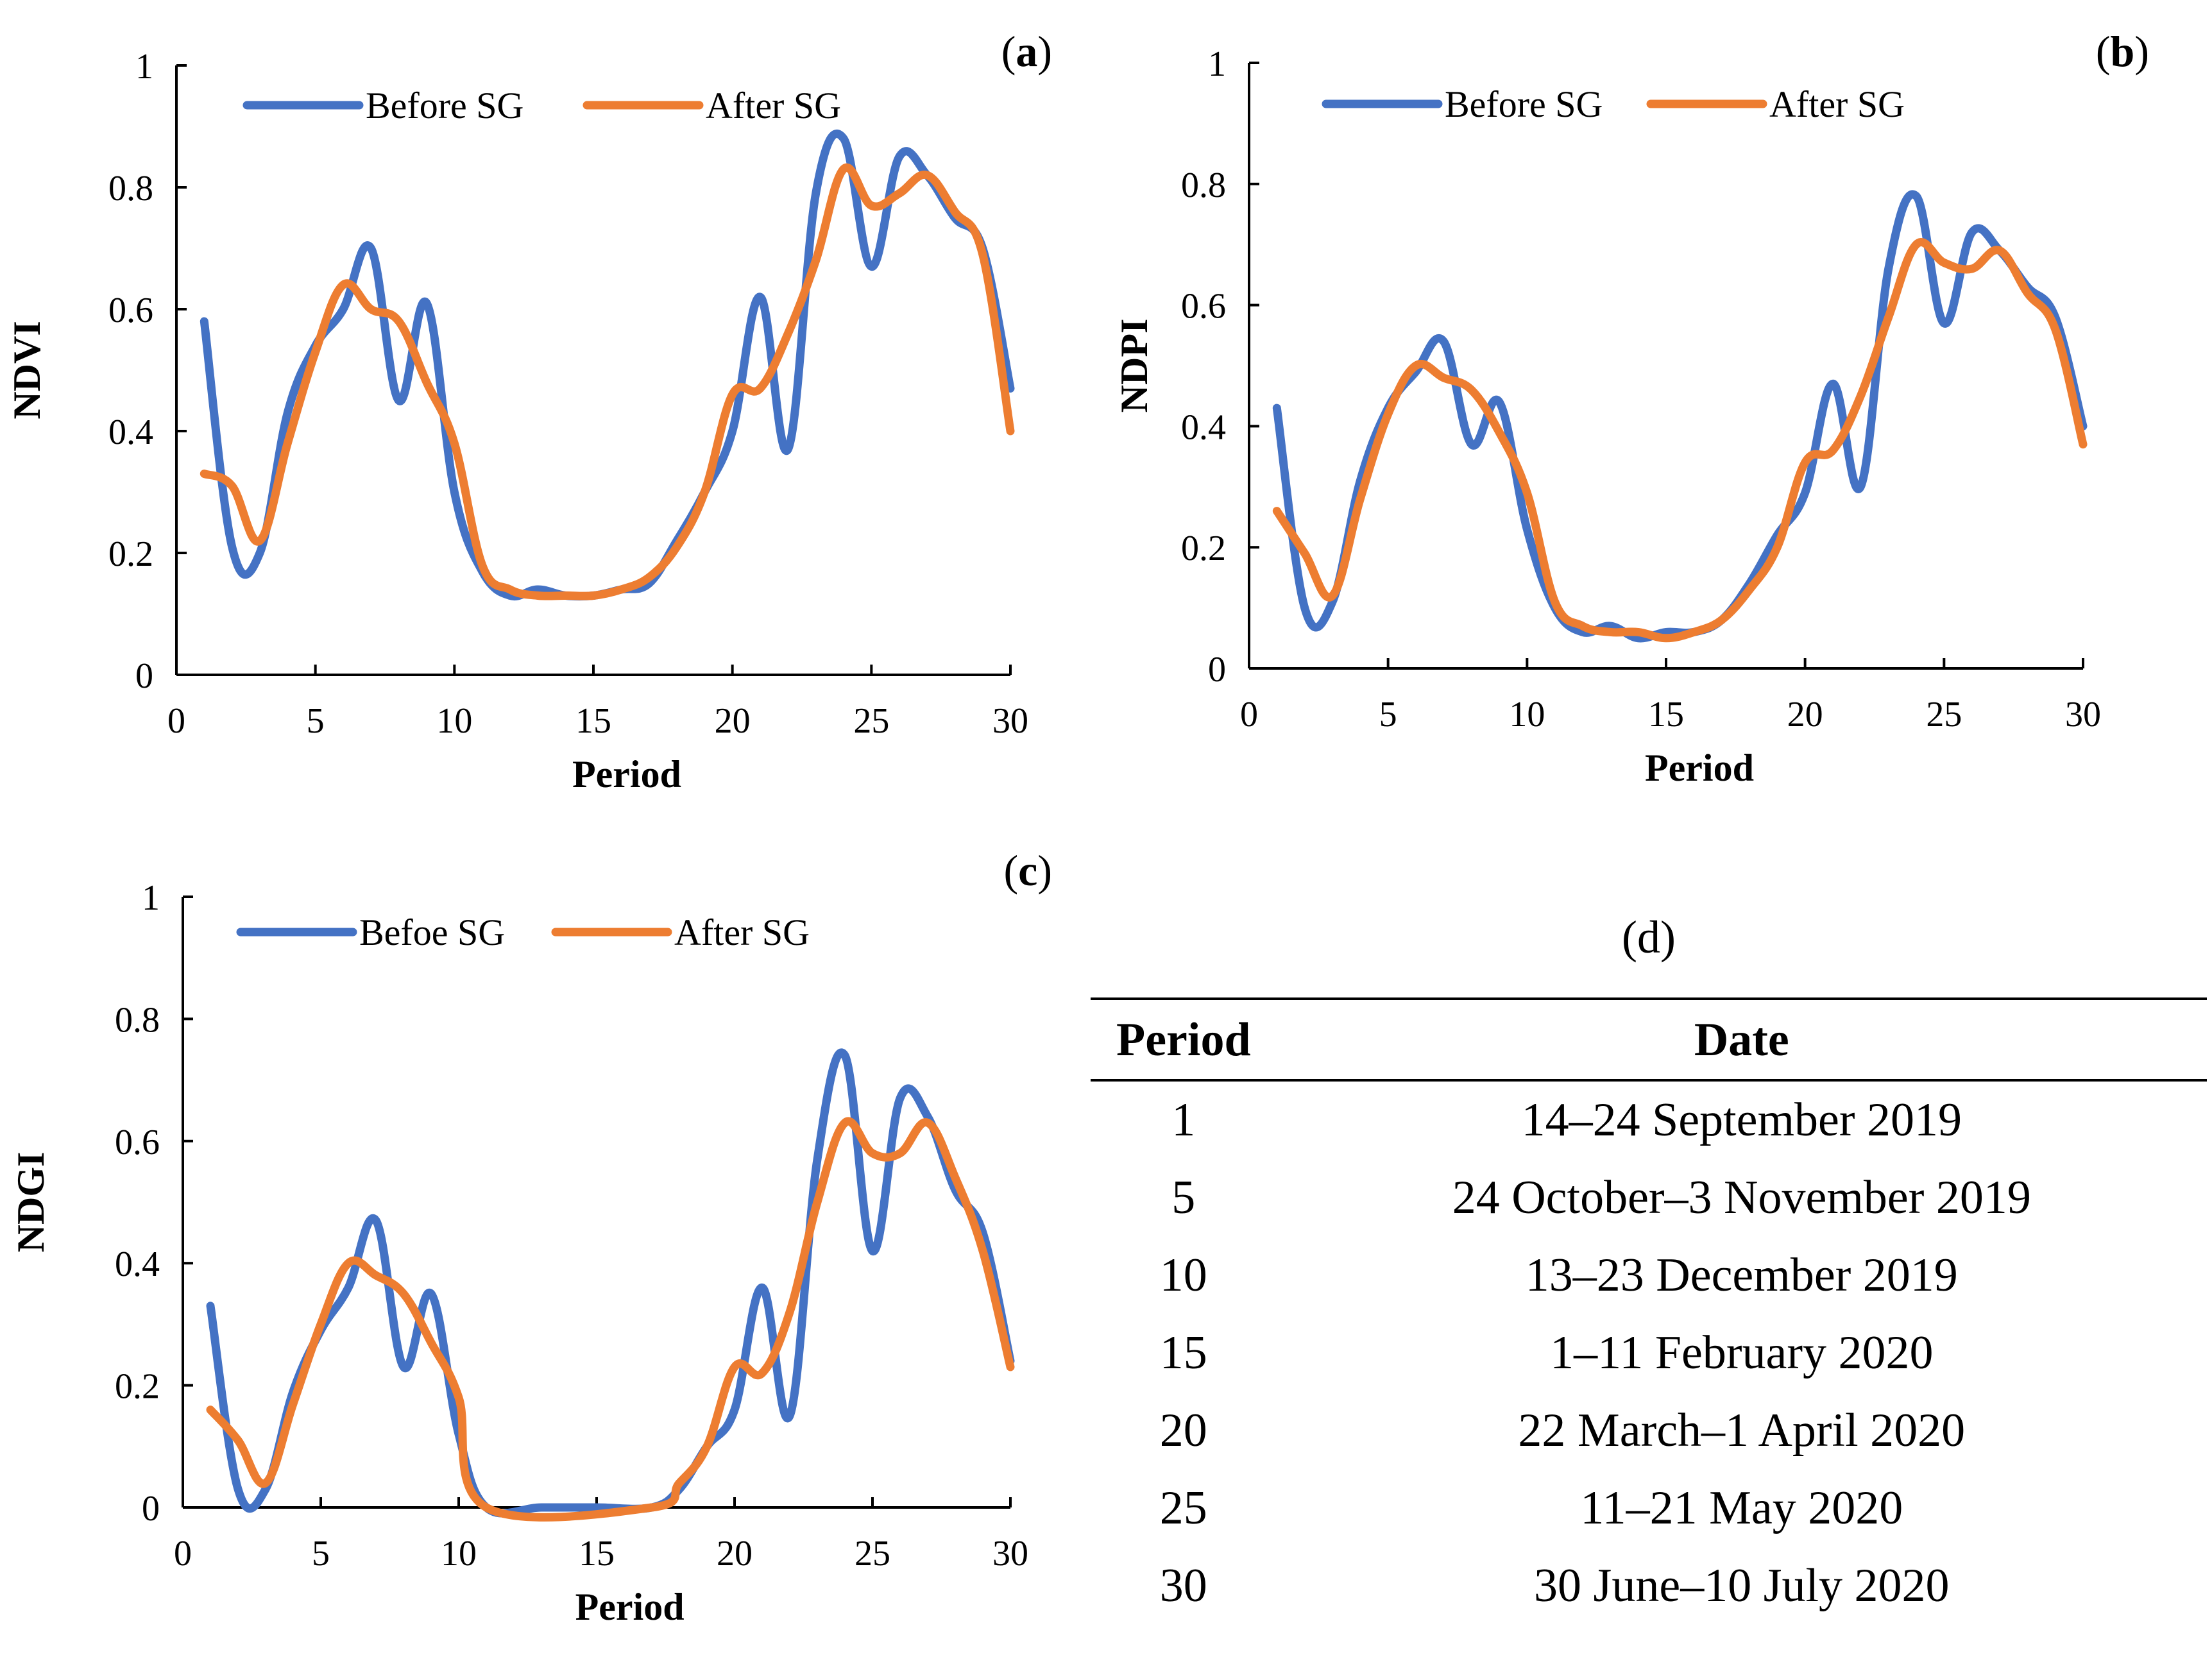  What do you see at coordinates (1183, 1585) in the screenshot?
I see `period-cell: 30` at bounding box center [1183, 1585].